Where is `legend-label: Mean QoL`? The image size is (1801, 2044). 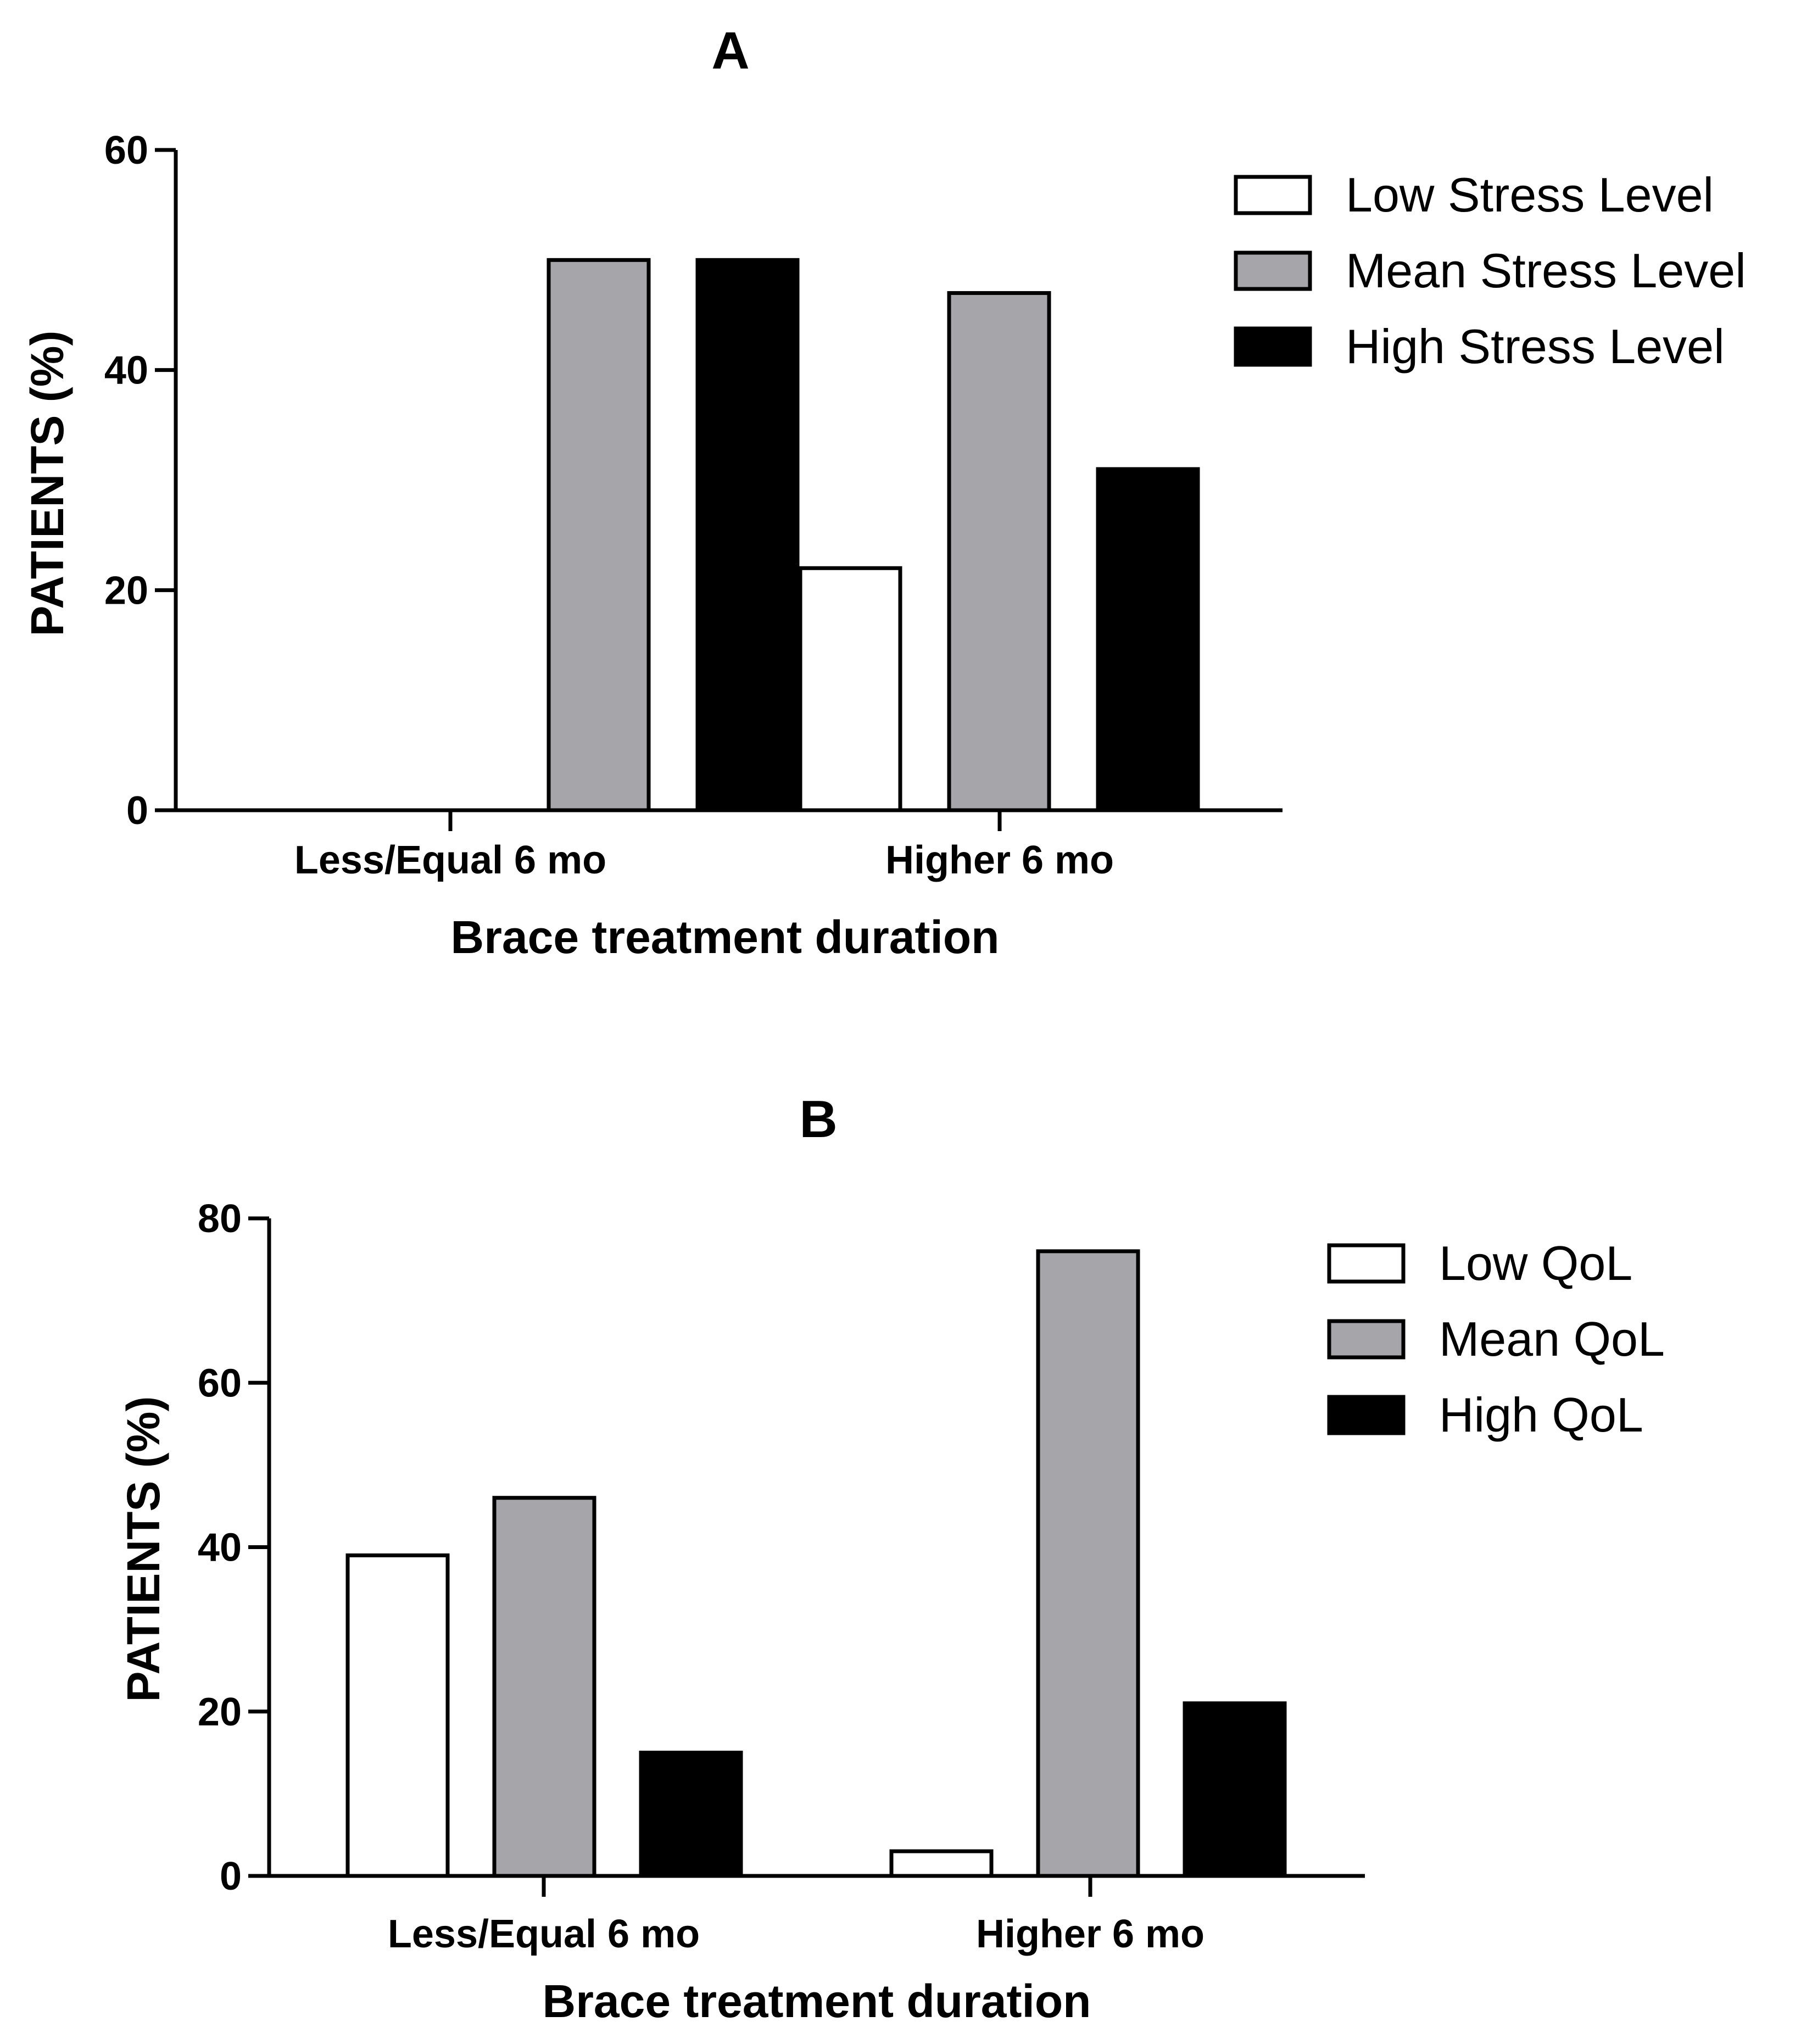 legend-label: Mean QoL is located at coordinates (1552, 1339).